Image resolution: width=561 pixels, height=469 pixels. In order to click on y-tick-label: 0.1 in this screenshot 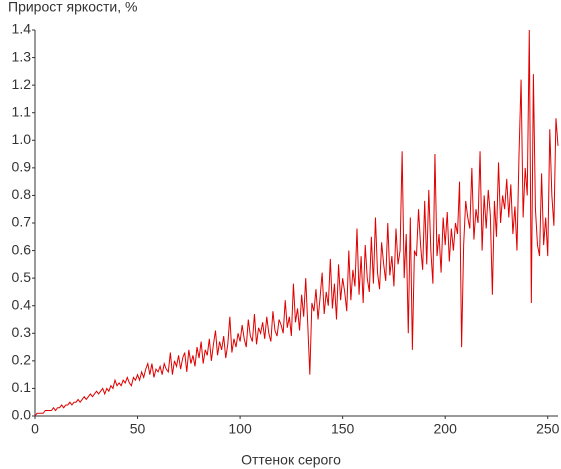, I will do `click(22, 387)`.